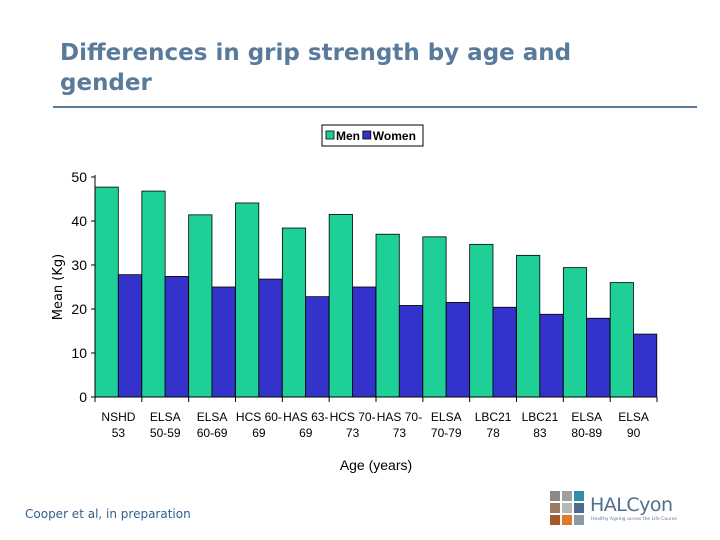 The image size is (720, 540). Describe the element at coordinates (394, 136) in the screenshot. I see `legend-label-women: Women` at that location.